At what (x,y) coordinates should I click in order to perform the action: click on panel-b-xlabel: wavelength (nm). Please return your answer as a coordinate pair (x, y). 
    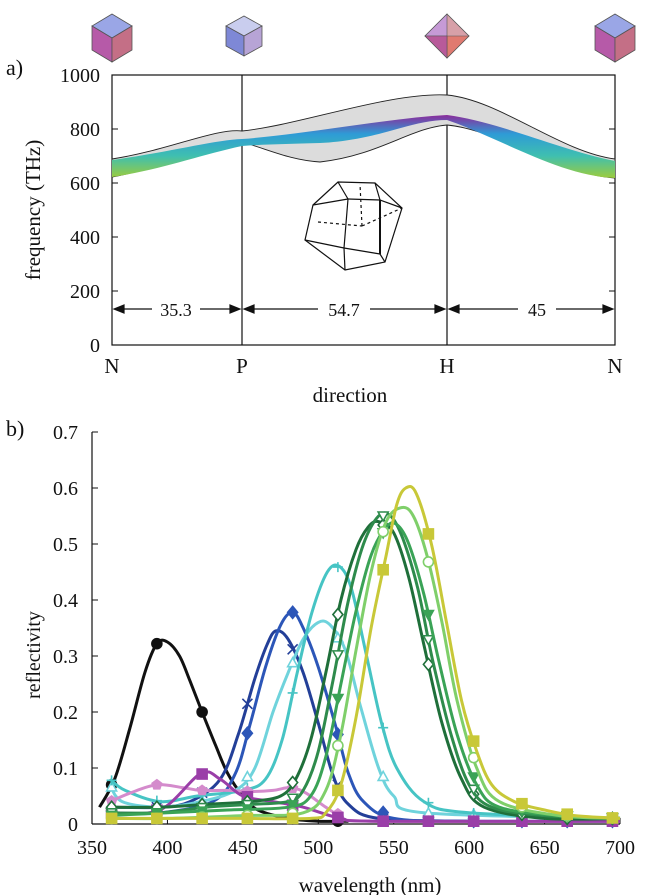
    Looking at the image, I should click on (370, 884).